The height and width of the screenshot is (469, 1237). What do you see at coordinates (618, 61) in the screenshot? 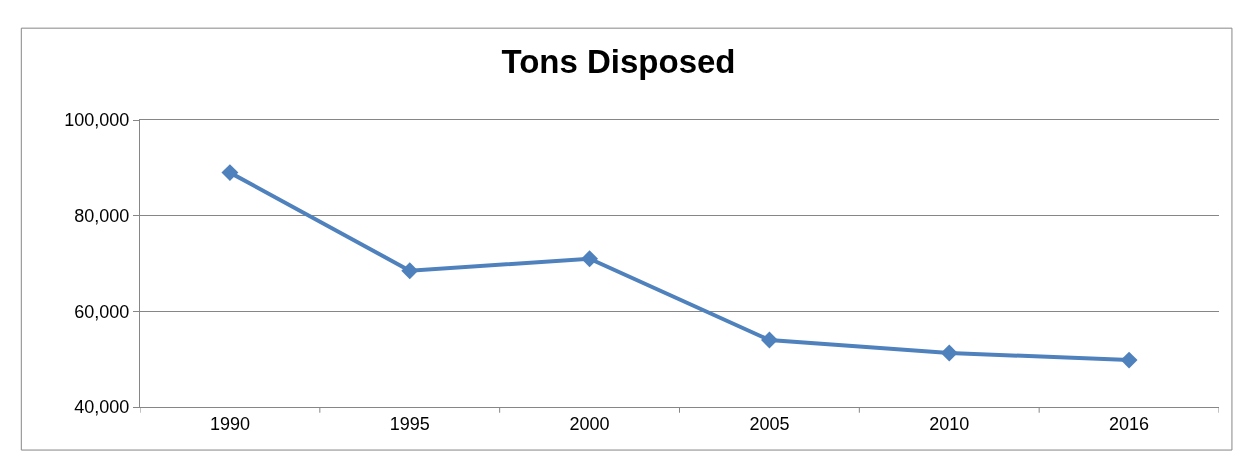
I see `chart-title: Tons Disposed` at bounding box center [618, 61].